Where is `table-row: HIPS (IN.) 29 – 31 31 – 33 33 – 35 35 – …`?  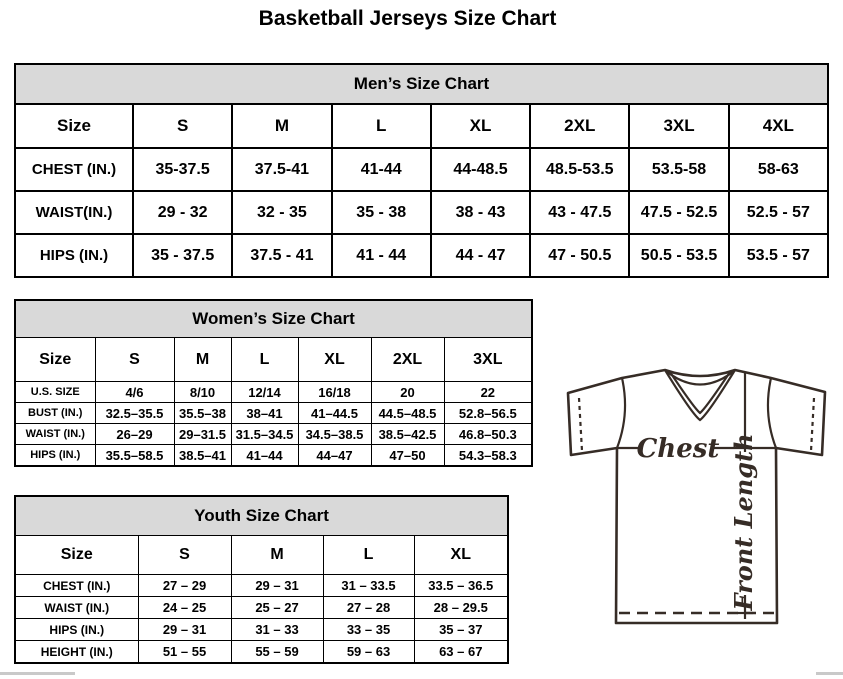
table-row: HIPS (IN.) 29 – 31 31 – 33 33 – 35 35 – … is located at coordinates (261, 629).